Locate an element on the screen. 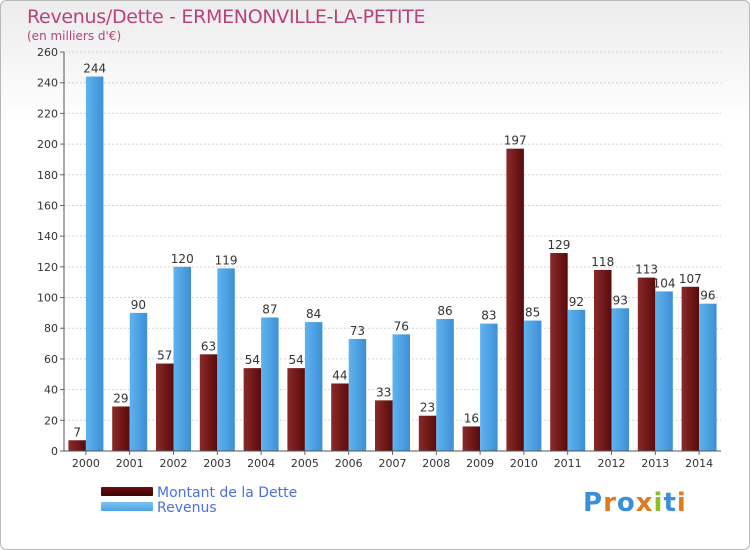 This screenshot has height=550, width=750. y-tick-label: 60 is located at coordinates (51, 359).